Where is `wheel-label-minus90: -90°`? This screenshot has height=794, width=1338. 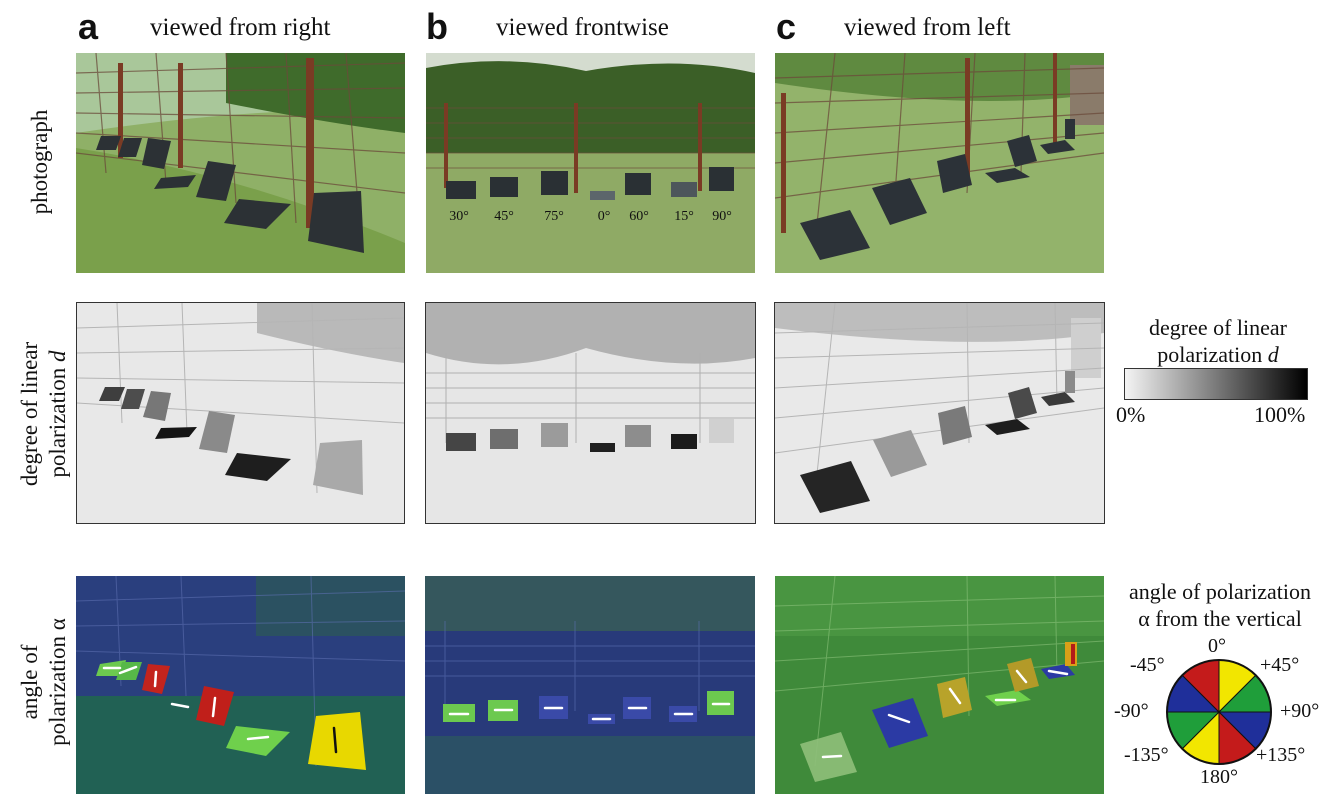 wheel-label-minus90: -90° is located at coordinates (1131, 711).